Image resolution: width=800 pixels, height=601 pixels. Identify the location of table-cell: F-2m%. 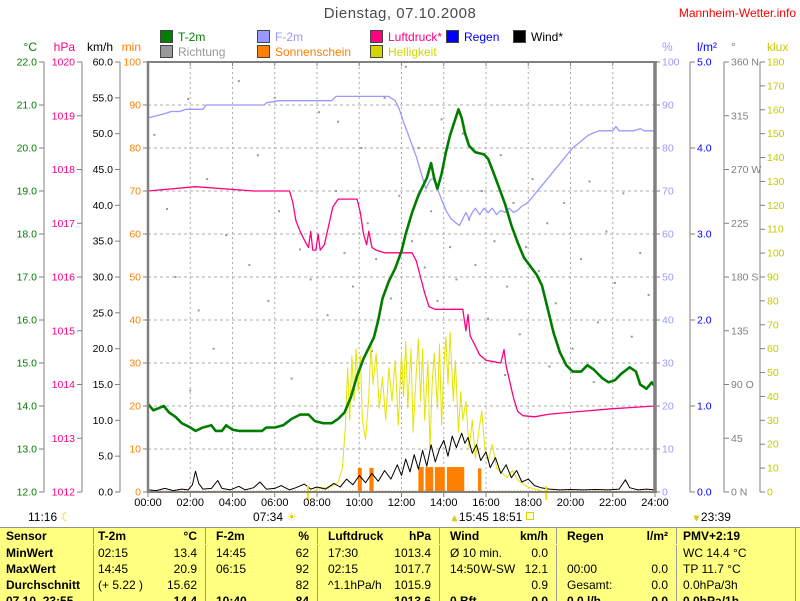
(262, 536).